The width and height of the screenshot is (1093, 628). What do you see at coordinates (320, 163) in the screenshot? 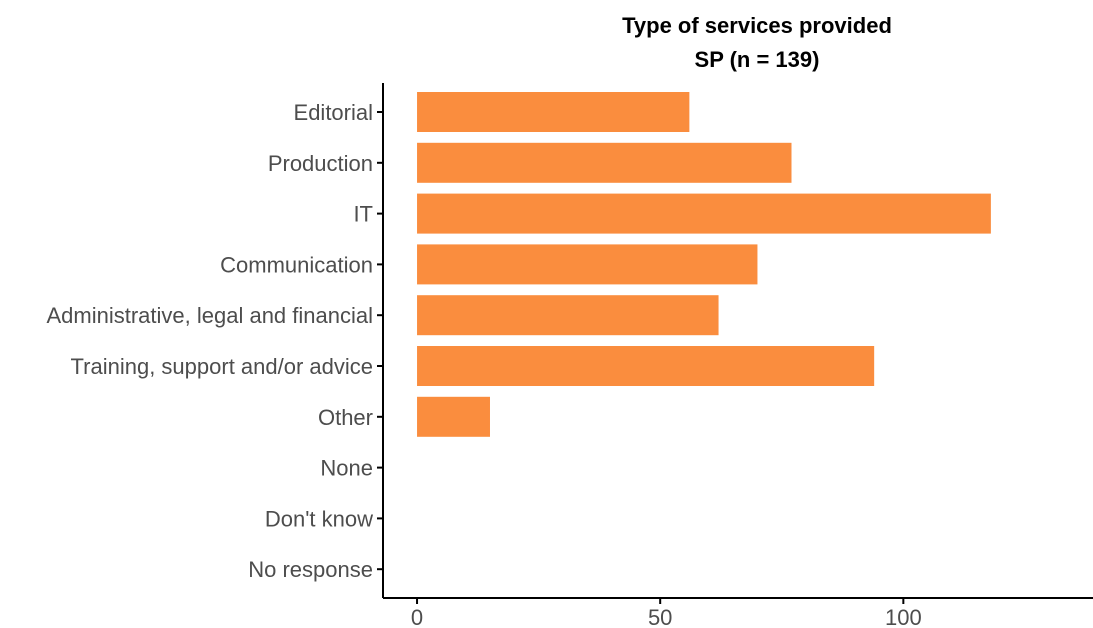
I see `category-label: Production` at bounding box center [320, 163].